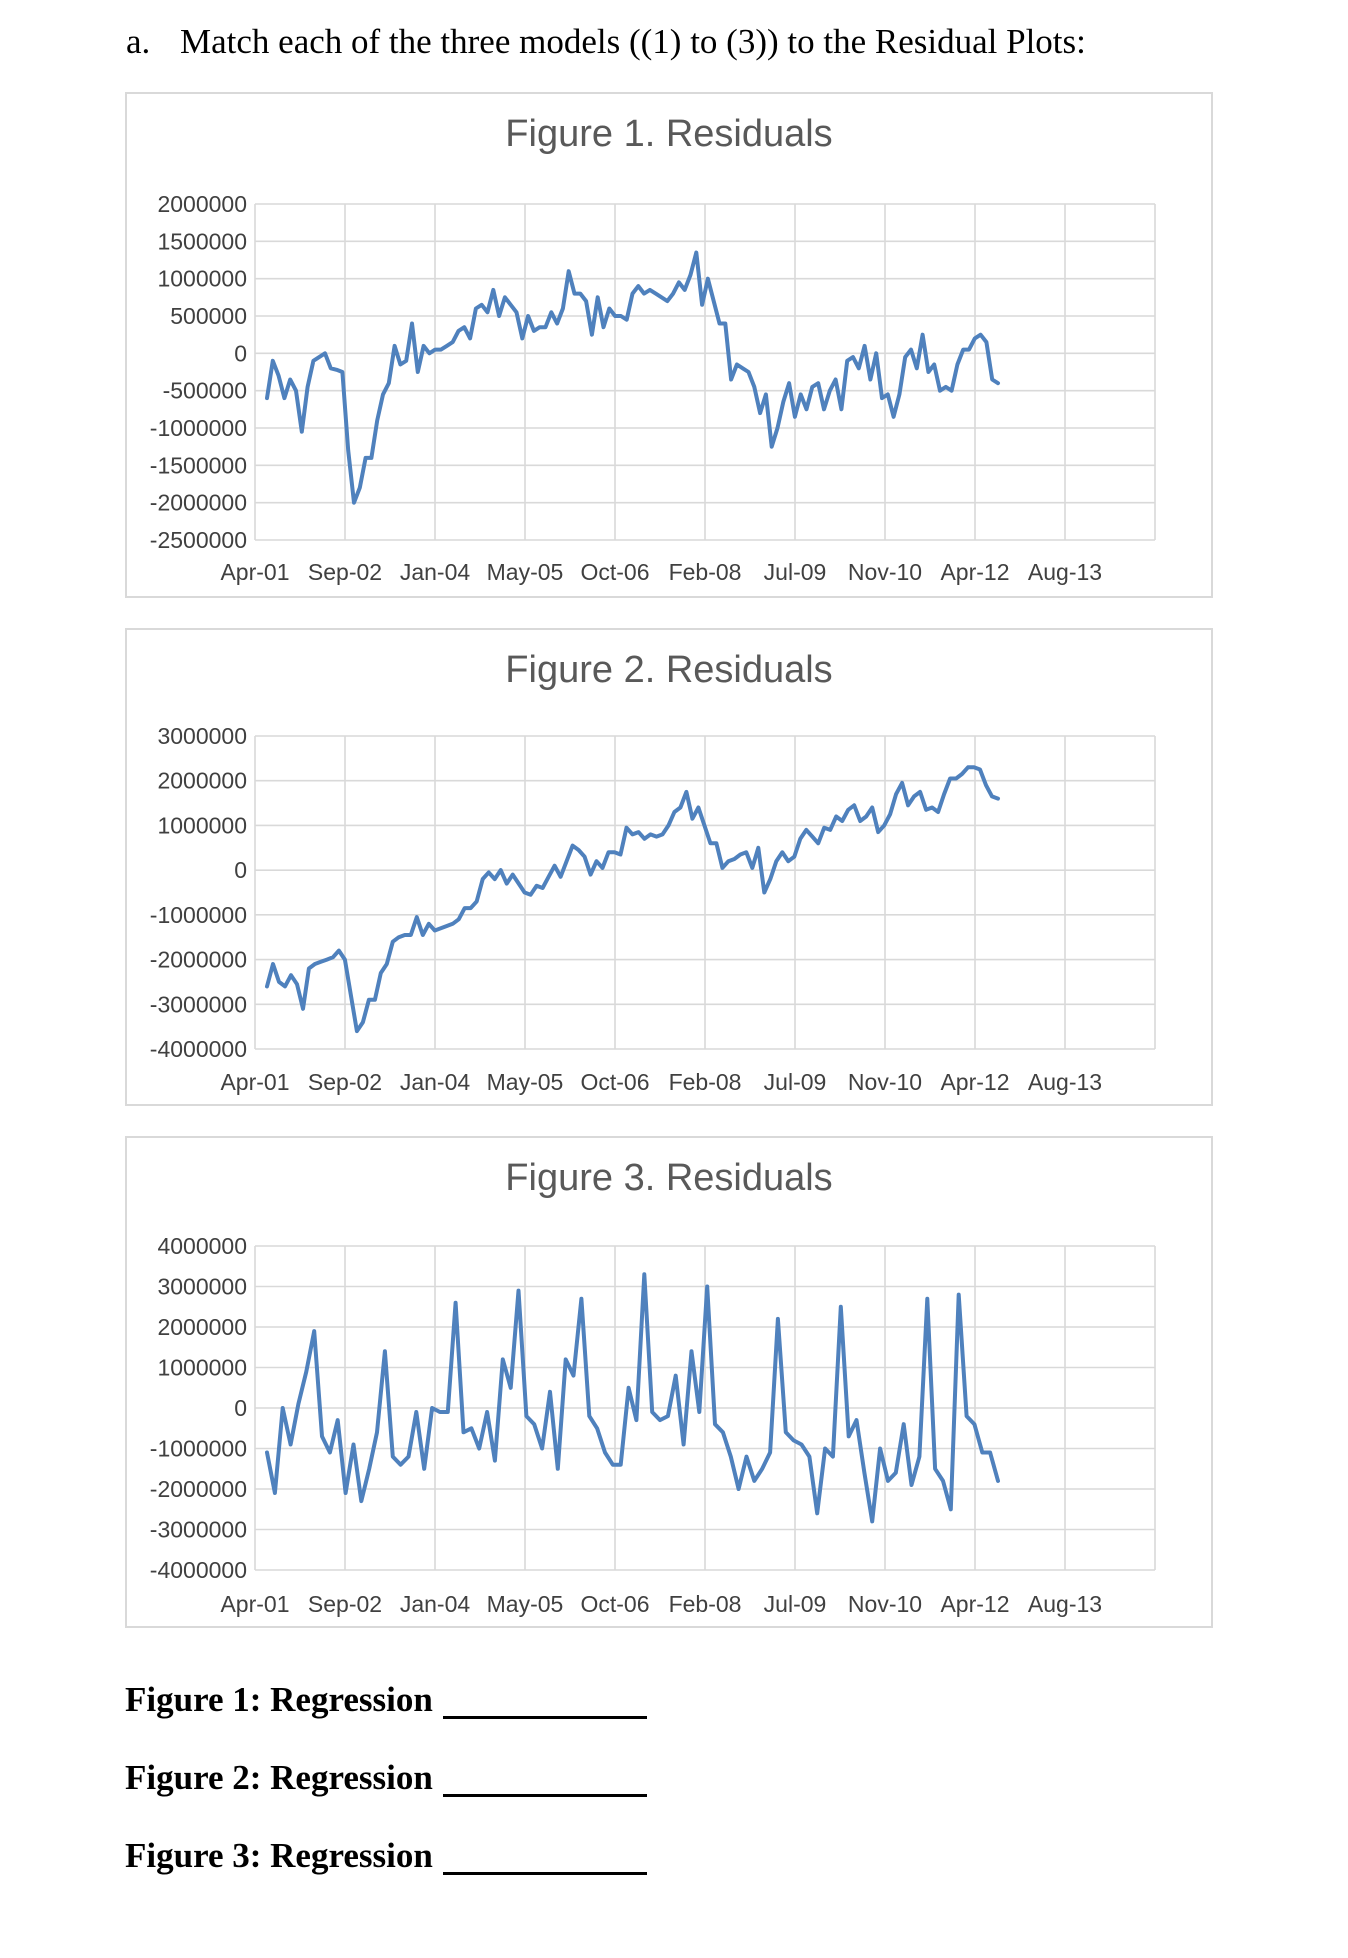  What do you see at coordinates (208, 316) in the screenshot?
I see `y-tick-label: 500000` at bounding box center [208, 316].